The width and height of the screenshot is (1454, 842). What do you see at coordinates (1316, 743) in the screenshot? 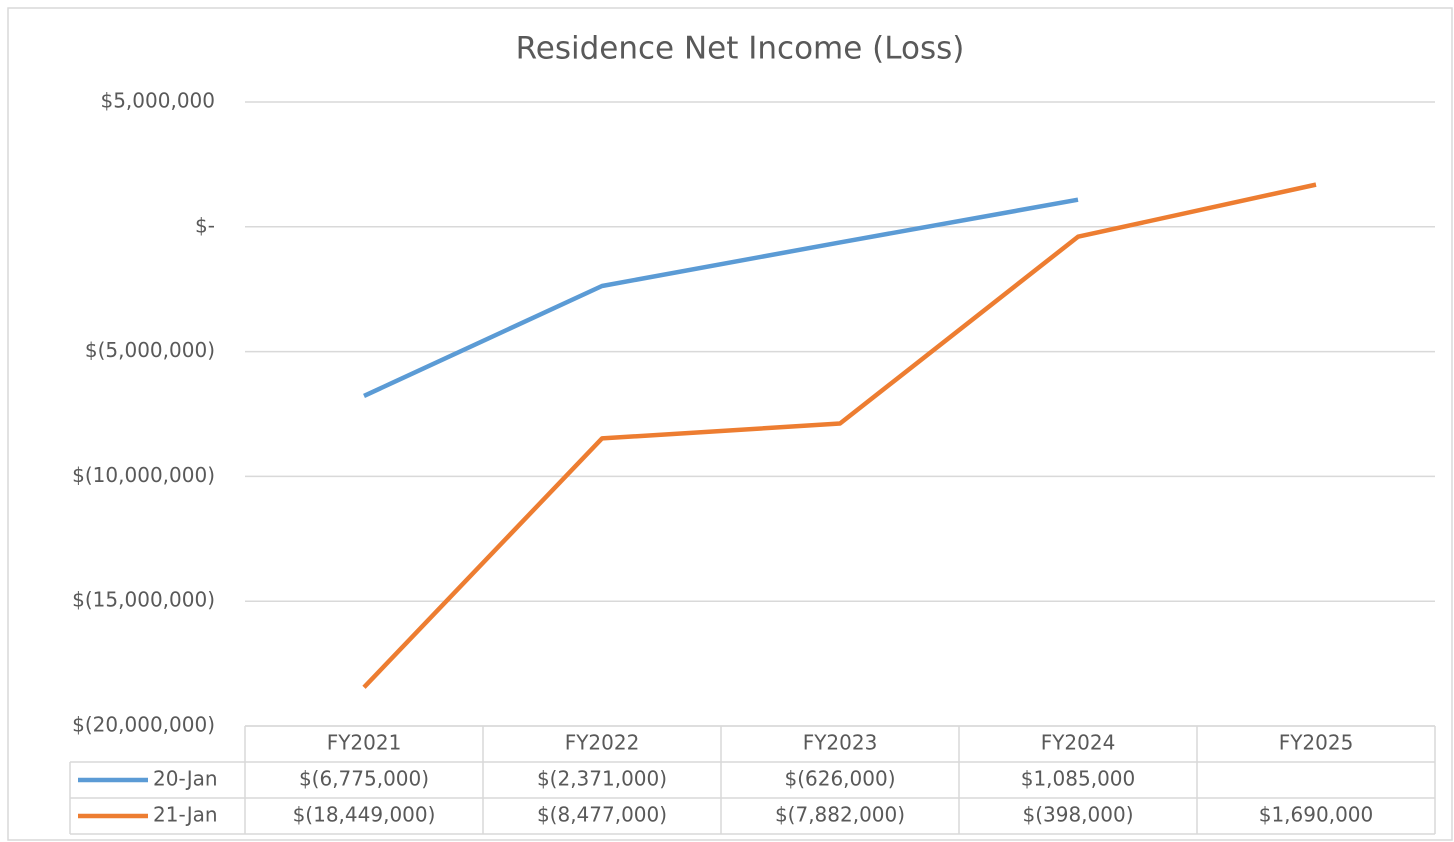
I see `x-tick-label: FY2025` at bounding box center [1316, 743].